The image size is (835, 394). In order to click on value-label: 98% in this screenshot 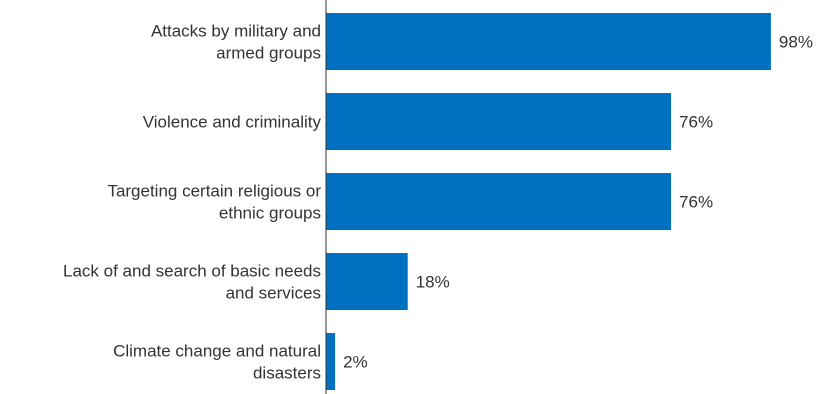, I will do `click(796, 42)`.